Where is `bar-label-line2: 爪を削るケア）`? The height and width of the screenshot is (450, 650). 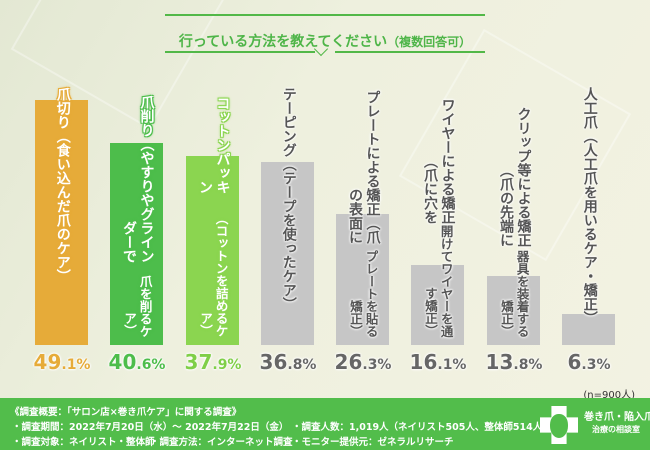
bar-label-line2: 爪を削るケア） is located at coordinates (137, 306).